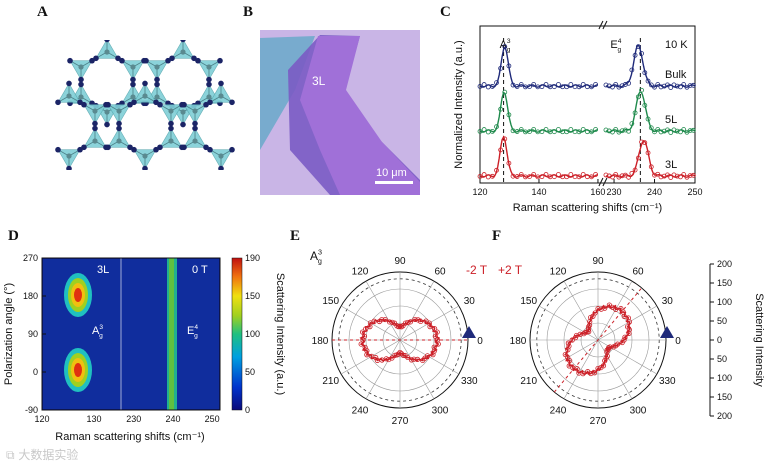 The image size is (768, 472). What do you see at coordinates (650, 159) in the screenshot?
I see `spectrum-line-right` at bounding box center [650, 159].